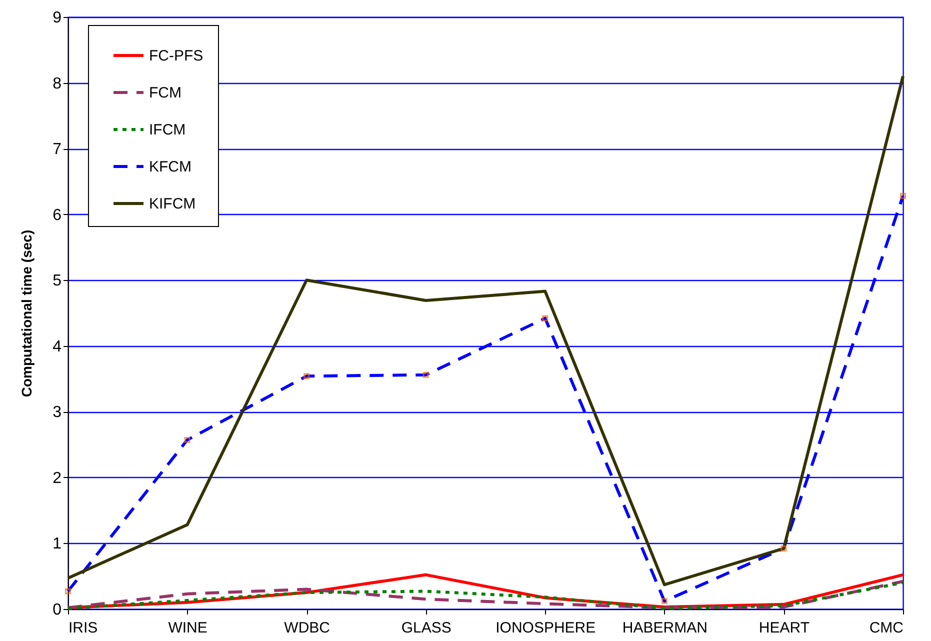 Image resolution: width=931 pixels, height=641 pixels. I want to click on y-tick-label: 9, so click(57, 18).